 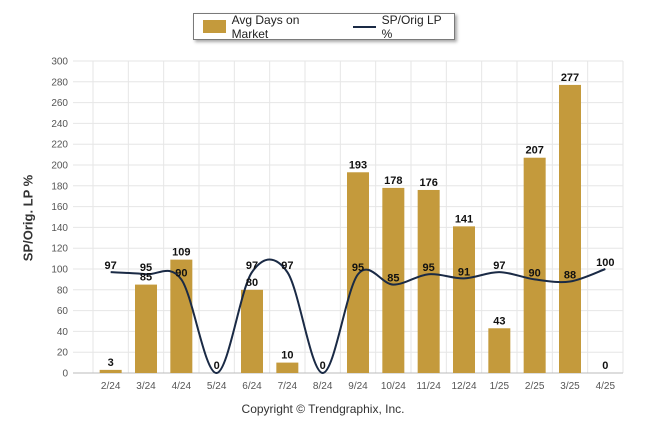 I want to click on bar-1/25, so click(x=499, y=350).